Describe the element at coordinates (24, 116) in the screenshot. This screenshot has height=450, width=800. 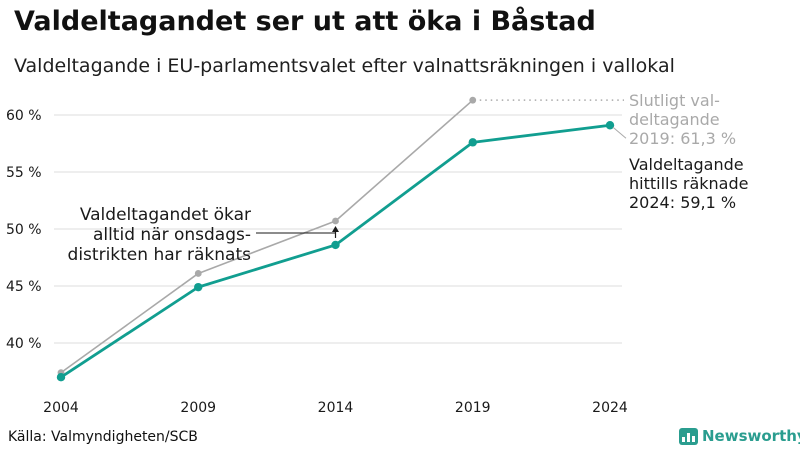
I see `y-tick-label: 60 %` at that location.